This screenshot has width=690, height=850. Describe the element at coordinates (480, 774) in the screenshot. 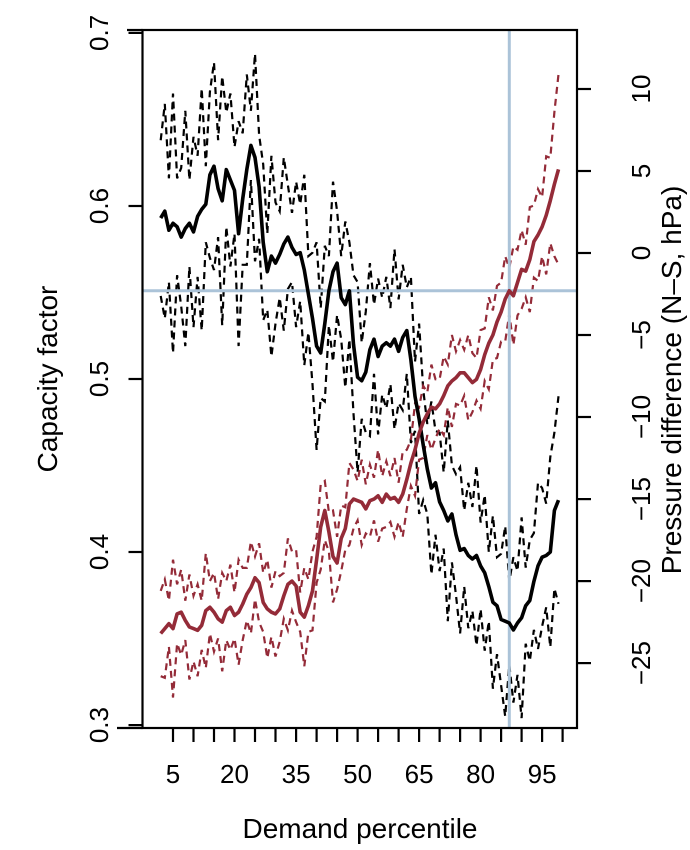

I see `x-tick-label: 80` at that location.